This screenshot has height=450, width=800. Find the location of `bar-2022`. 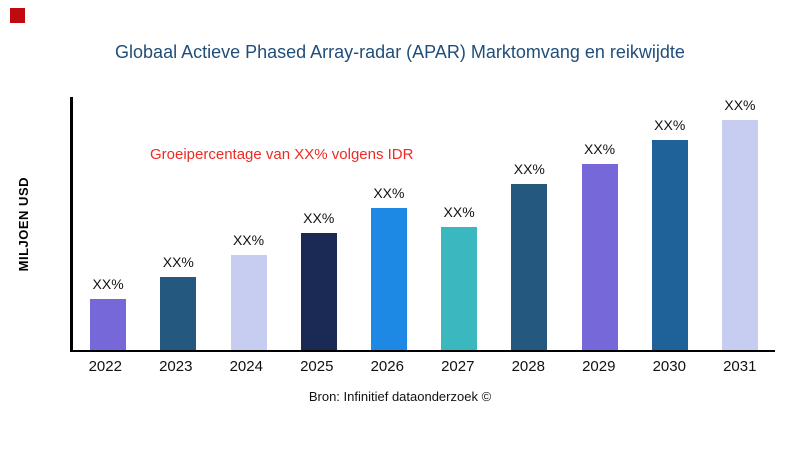

bar-2022 is located at coordinates (108, 324).